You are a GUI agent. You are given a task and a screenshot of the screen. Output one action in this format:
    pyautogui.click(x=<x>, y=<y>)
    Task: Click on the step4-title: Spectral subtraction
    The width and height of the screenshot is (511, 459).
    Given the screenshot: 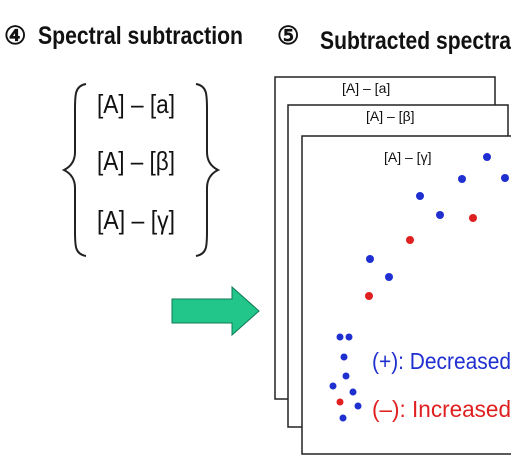 What is the action you would take?
    pyautogui.click(x=140, y=36)
    